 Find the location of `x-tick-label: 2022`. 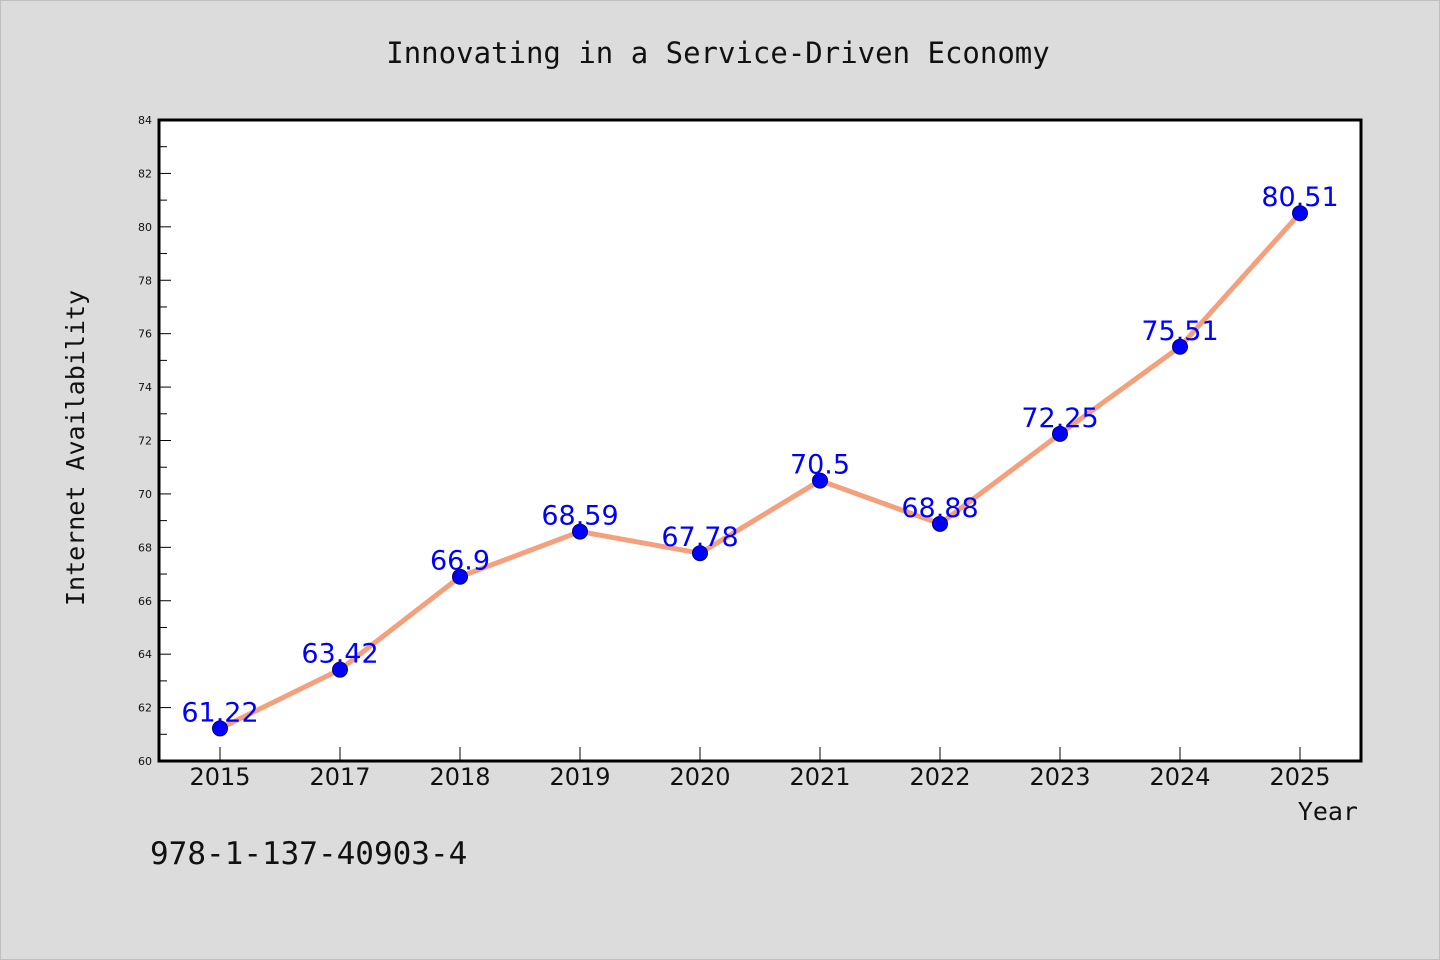

x-tick-label: 2022 is located at coordinates (939, 777).